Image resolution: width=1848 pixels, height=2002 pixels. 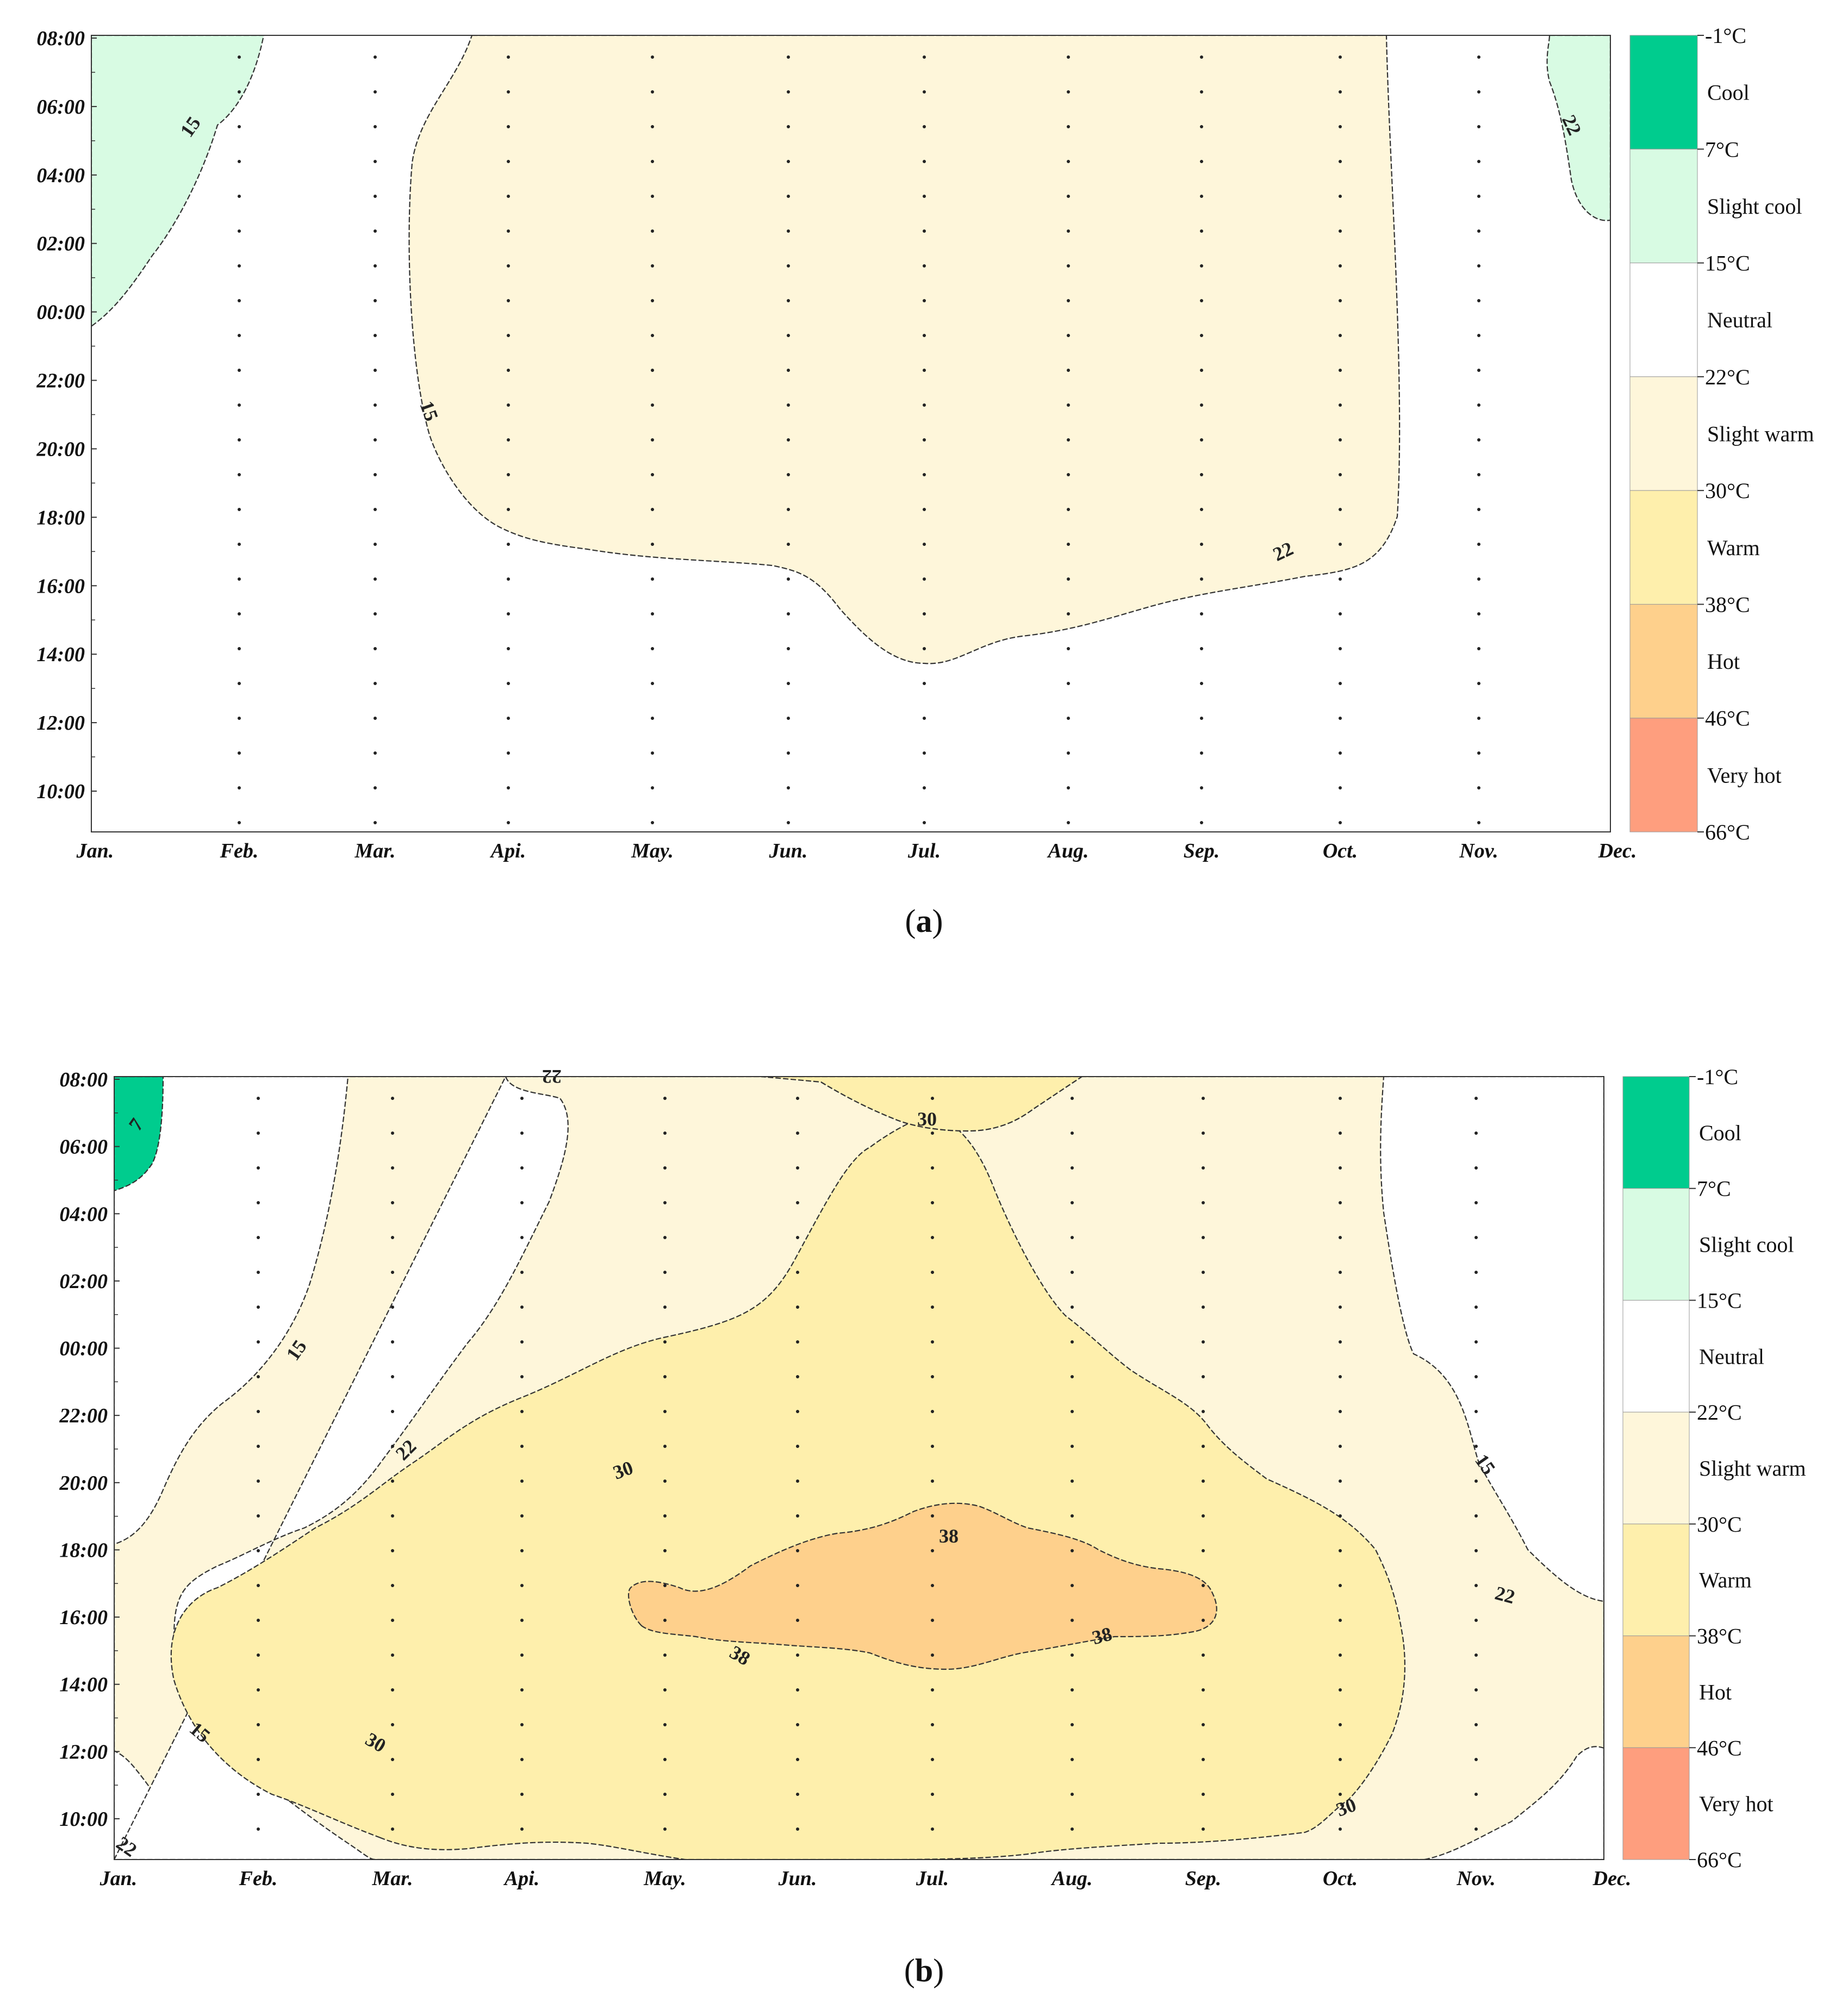 I want to click on y-tick-label: 12:00, so click(x=83, y=1751).